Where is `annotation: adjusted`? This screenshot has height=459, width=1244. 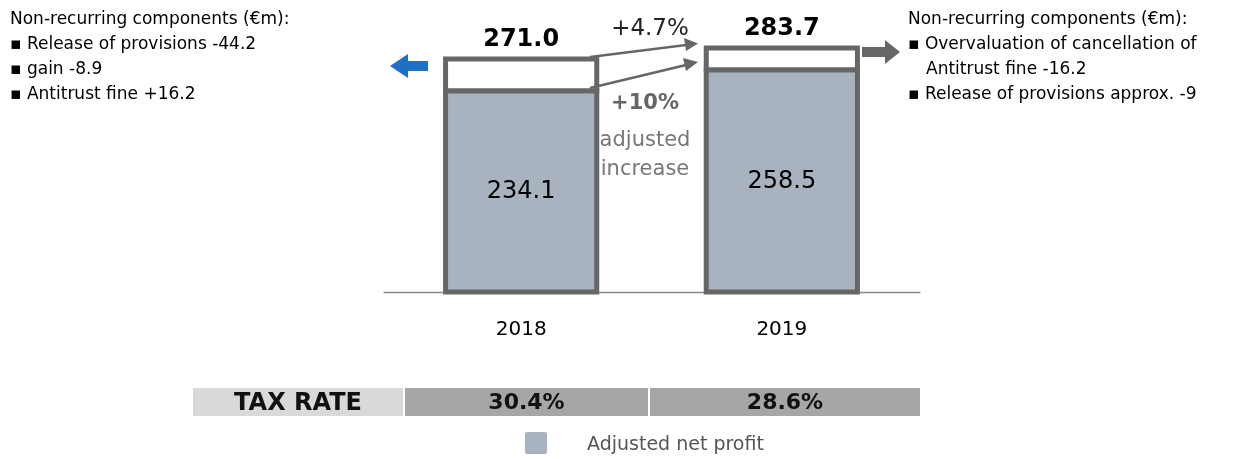
annotation: adjusted is located at coordinates (645, 139).